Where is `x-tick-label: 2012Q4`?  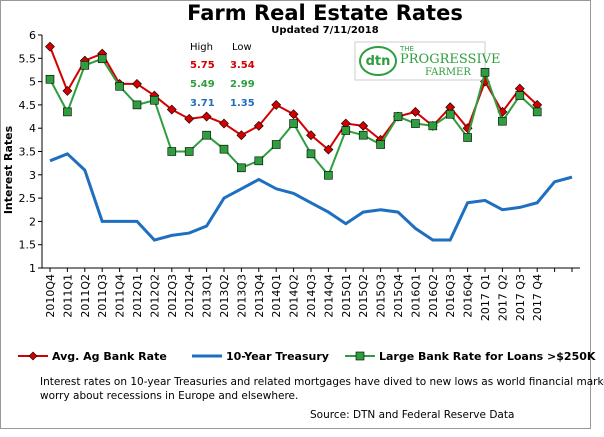
x-tick-label: 2012Q4 is located at coordinates (189, 296).